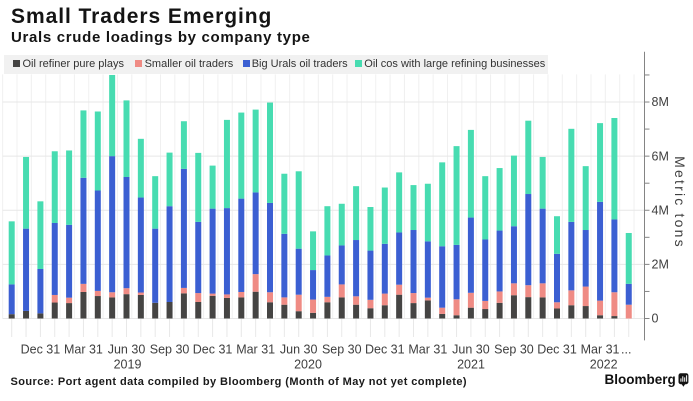 The image size is (693, 401). Describe the element at coordinates (660, 265) in the screenshot. I see `svg-text: 2M` at that location.